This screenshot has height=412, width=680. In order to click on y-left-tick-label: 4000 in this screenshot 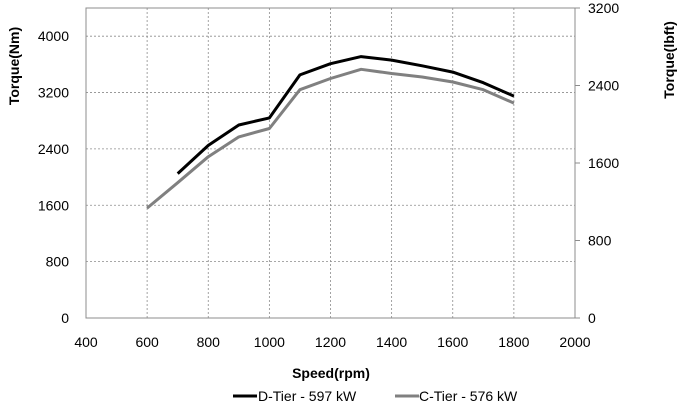, I will do `click(53, 36)`.